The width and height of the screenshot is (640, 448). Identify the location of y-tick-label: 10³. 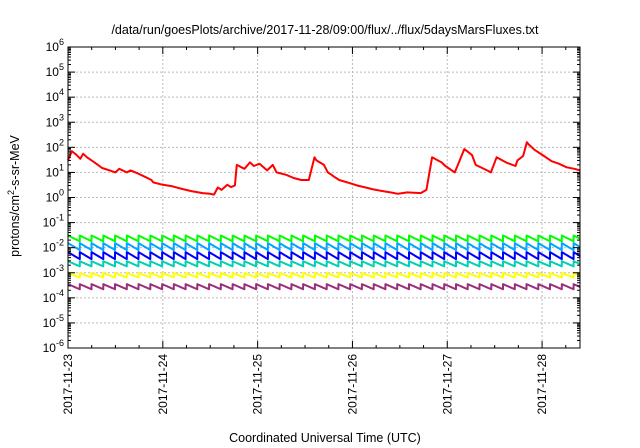
(55, 120).